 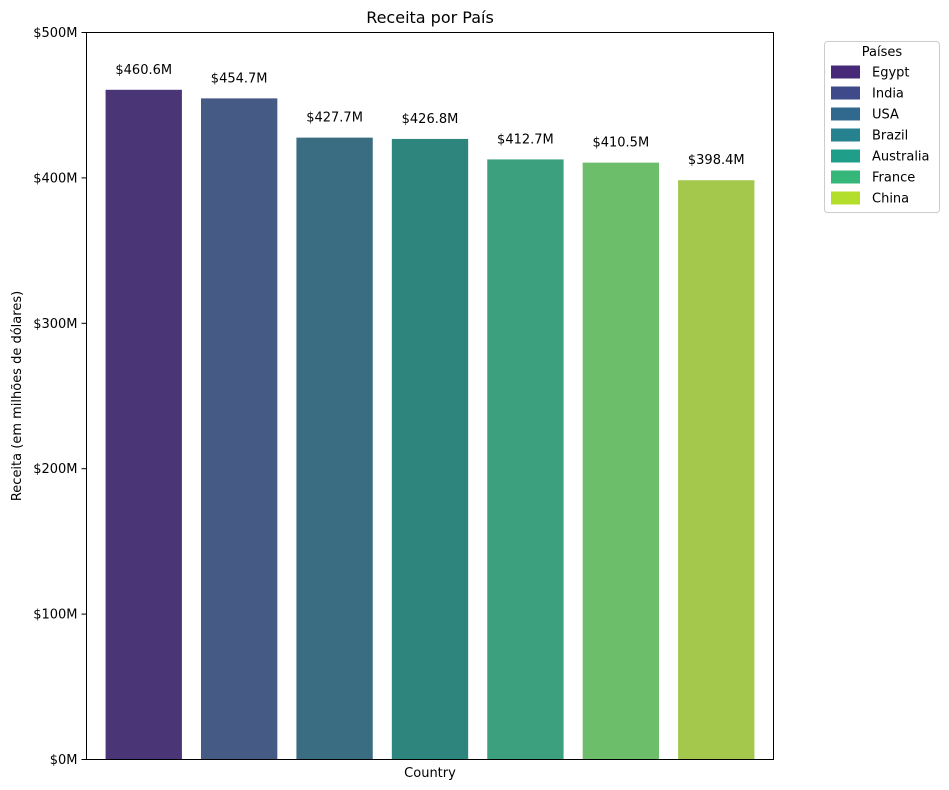 I want to click on value-label-australia: $412.7M, so click(x=525, y=139).